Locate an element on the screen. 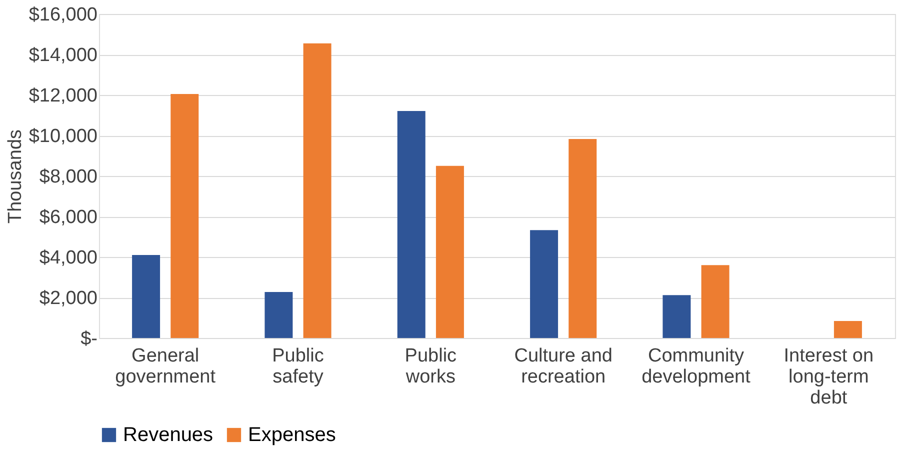 The height and width of the screenshot is (458, 914). x-tick-label: Public works is located at coordinates (430, 367).